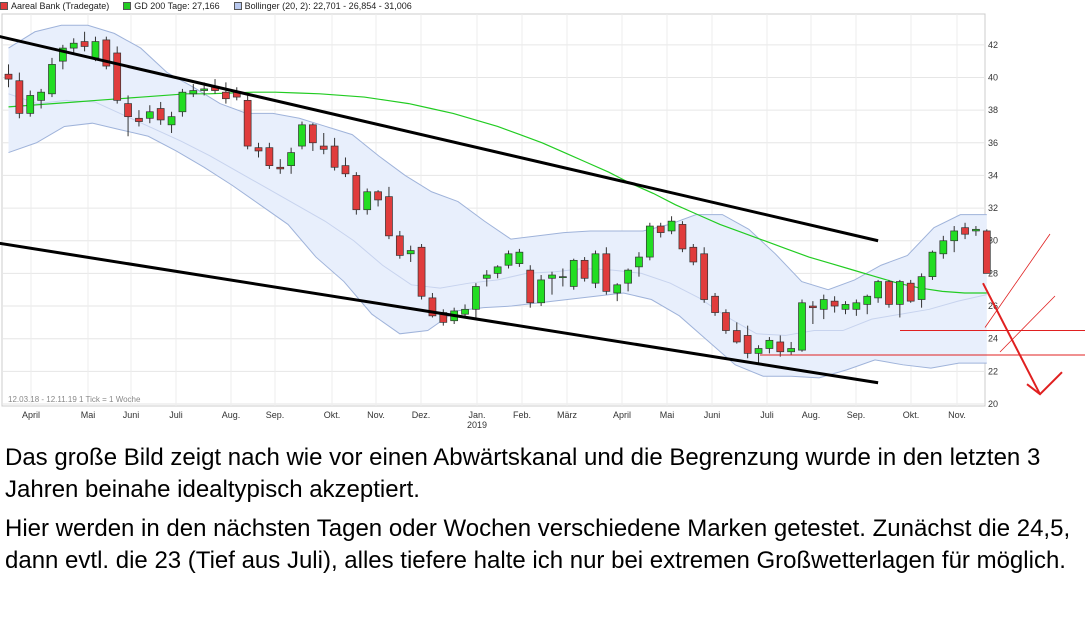  Describe the element at coordinates (993, 175) in the screenshot. I see `y-tick-label: 34` at that location.